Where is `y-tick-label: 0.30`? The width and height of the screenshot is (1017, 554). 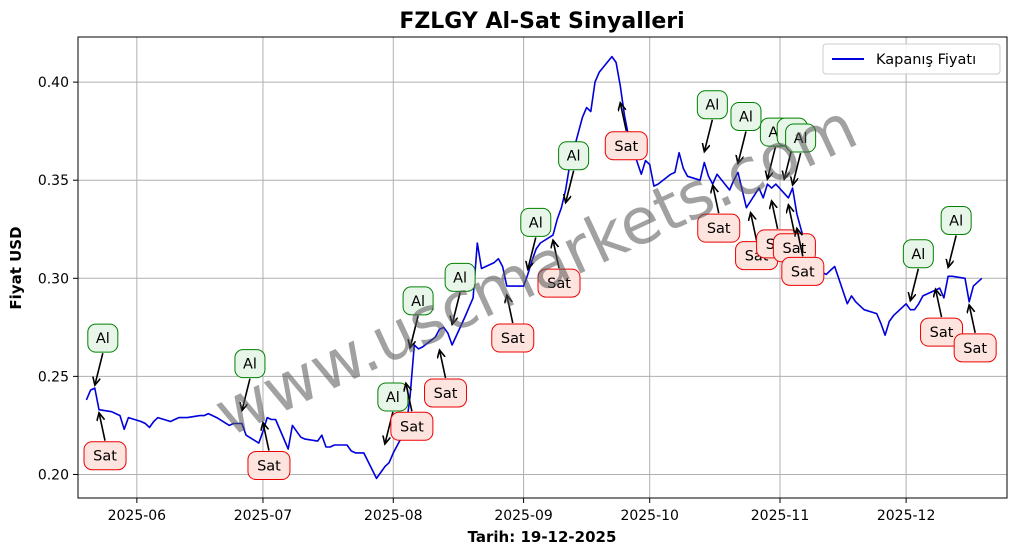 y-tick-label: 0.30 is located at coordinates (53, 279).